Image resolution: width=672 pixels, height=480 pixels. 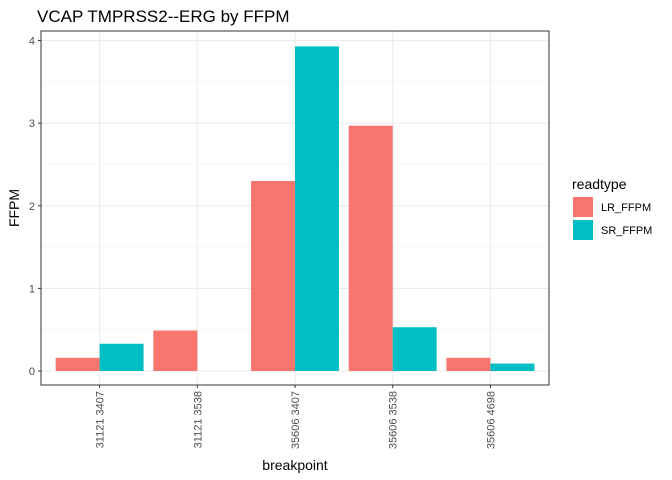 What do you see at coordinates (32, 372) in the screenshot?
I see `y-tick-label: 0` at bounding box center [32, 372].